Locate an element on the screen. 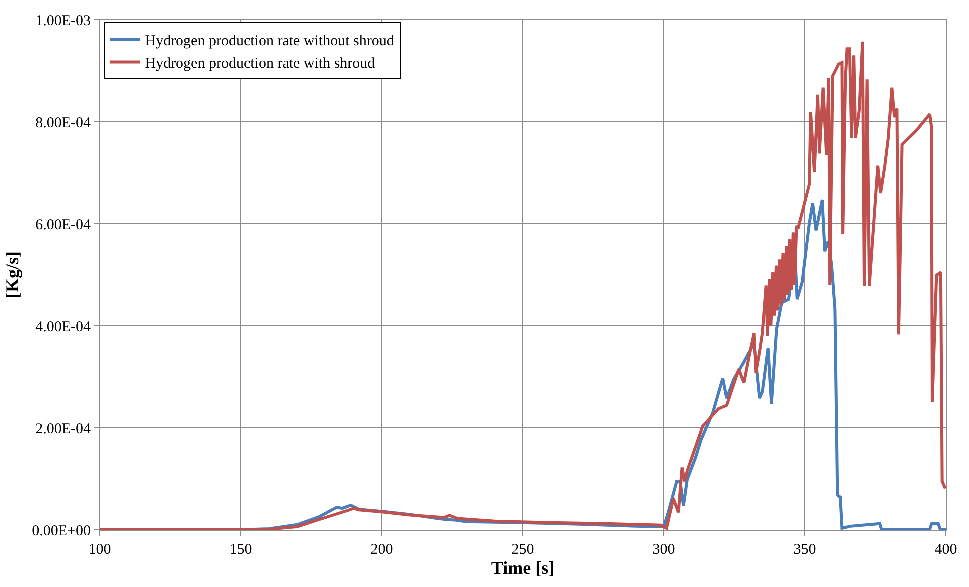 The width and height of the screenshot is (969, 587). y-tick-label: 4.00E-04 is located at coordinates (64, 327).